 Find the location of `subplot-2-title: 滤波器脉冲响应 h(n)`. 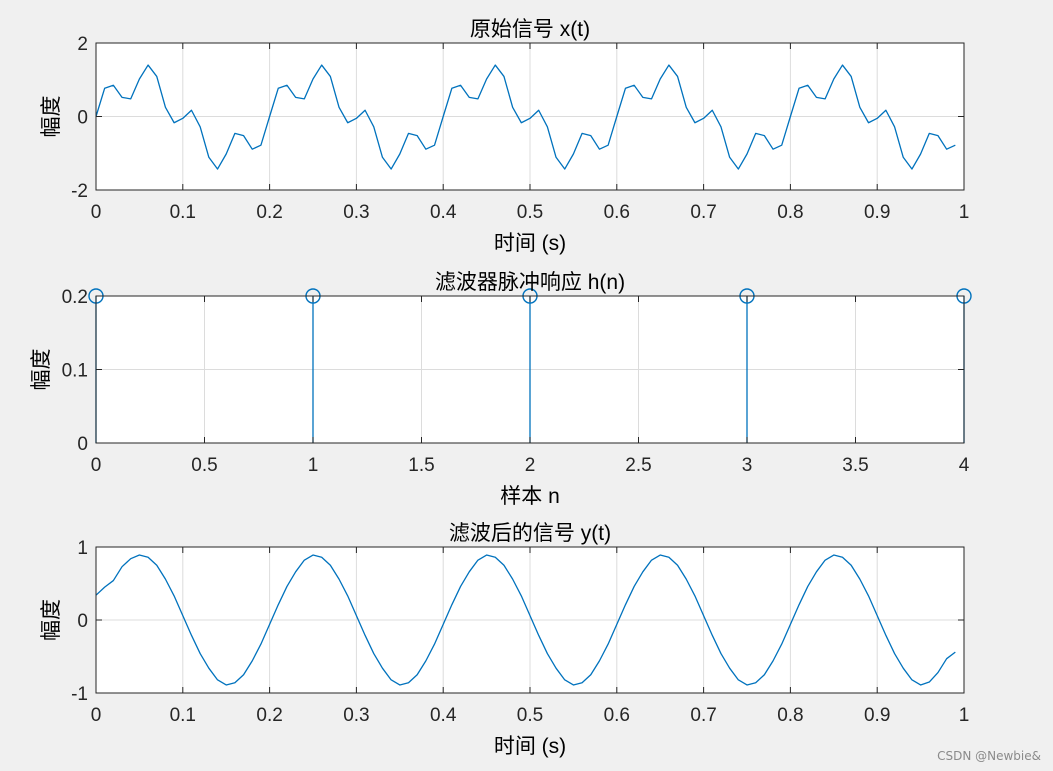

subplot-2-title: 滤波器脉冲响应 h(n) is located at coordinates (530, 282).